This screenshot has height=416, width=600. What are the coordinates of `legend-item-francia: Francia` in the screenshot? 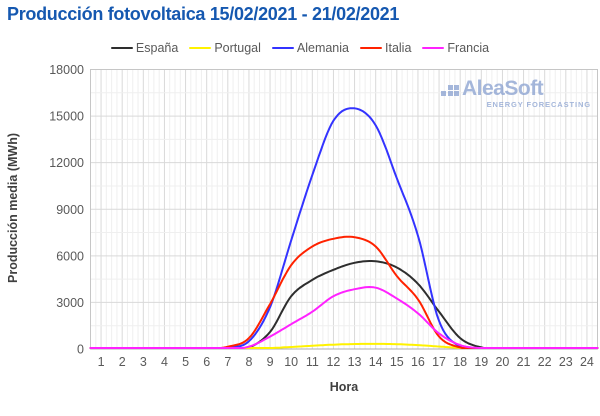 It's located at (455, 48).